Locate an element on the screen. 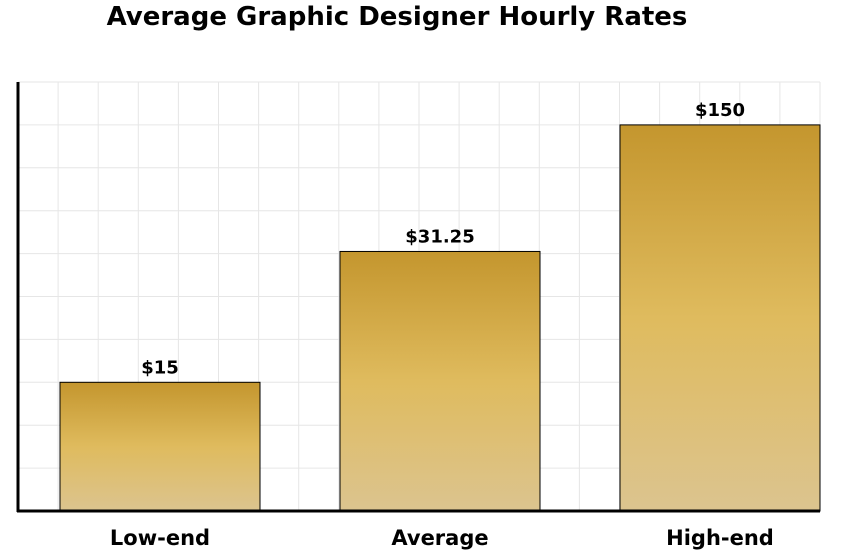 Image resolution: width=844 pixels, height=556 pixels. x-tick-label: Low-end is located at coordinates (160, 538).